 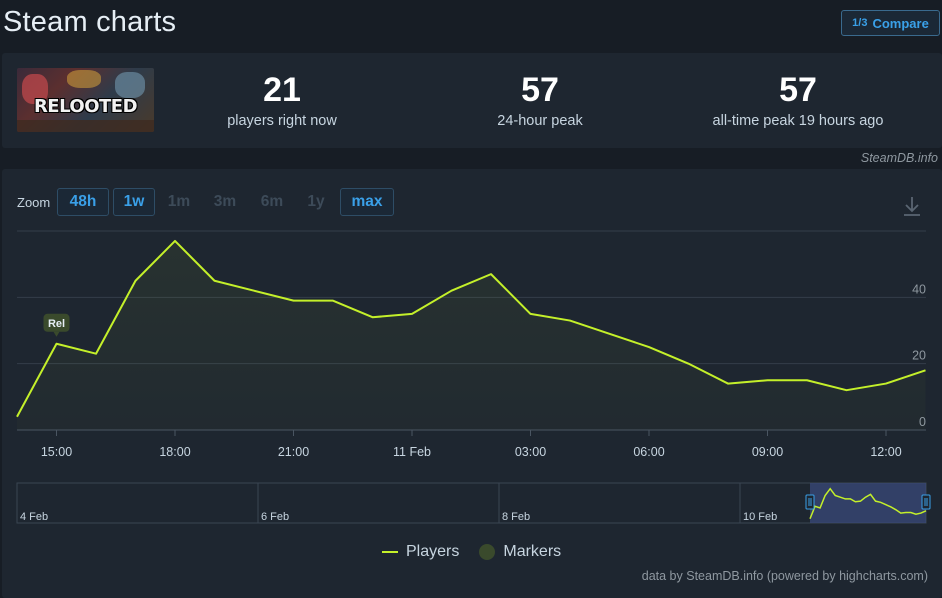 I want to click on marker-label: Rel, so click(x=56, y=324).